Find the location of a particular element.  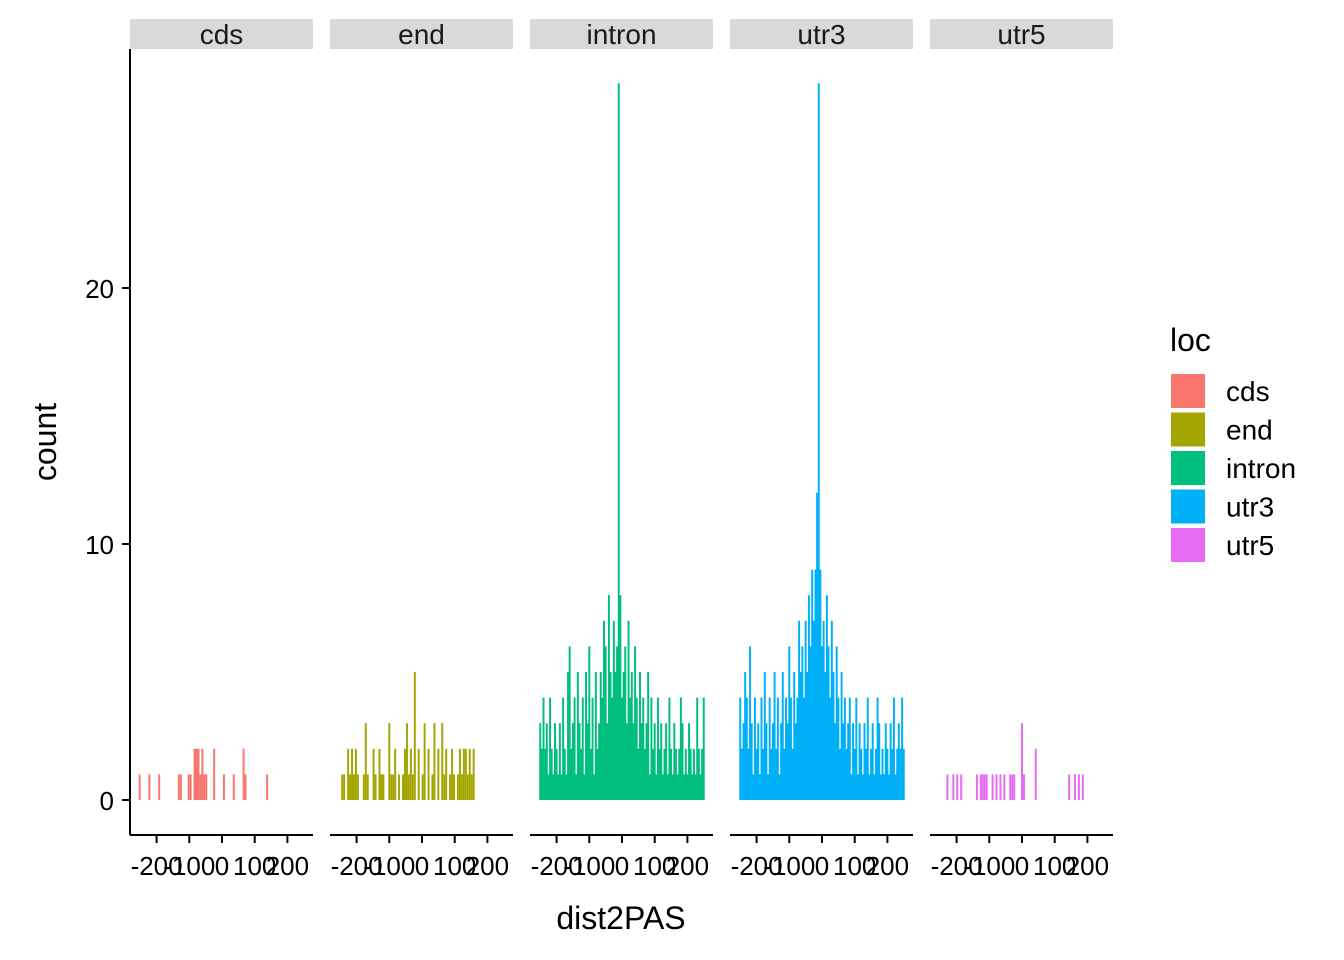

facet-strip-label: utr3 is located at coordinates (821, 34).